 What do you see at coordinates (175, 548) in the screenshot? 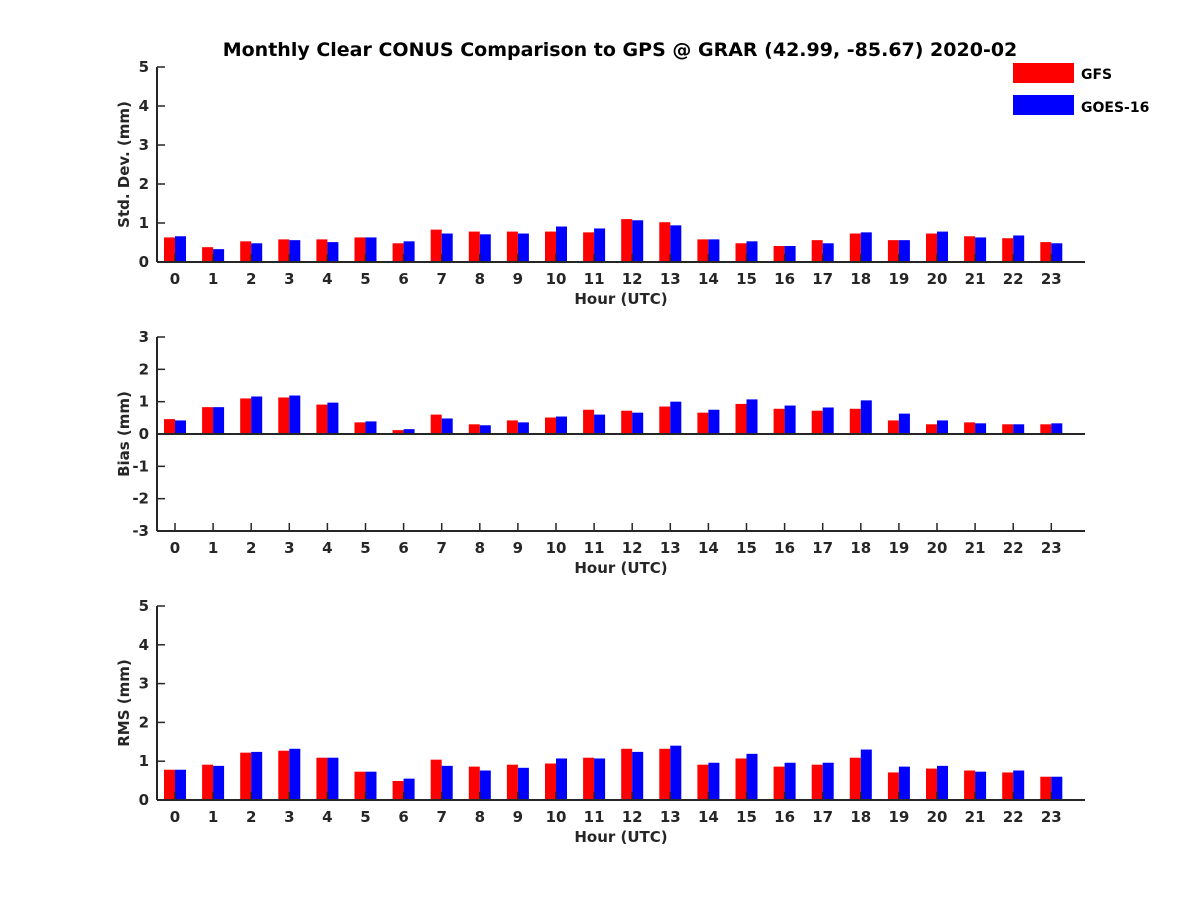
I see `x-tick-label: 0` at bounding box center [175, 548].